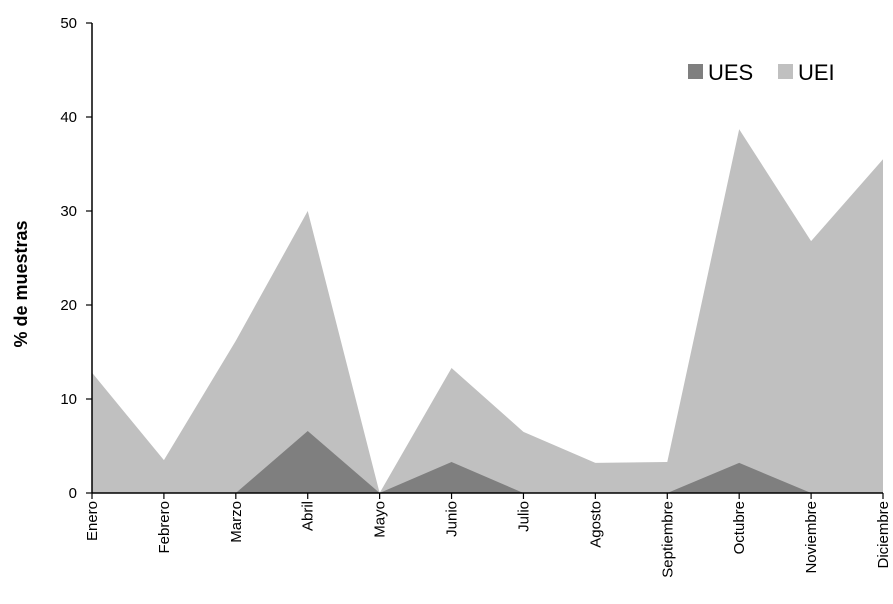 The image size is (893, 604). I want to click on x-tick-label: Abril, so click(308, 516).